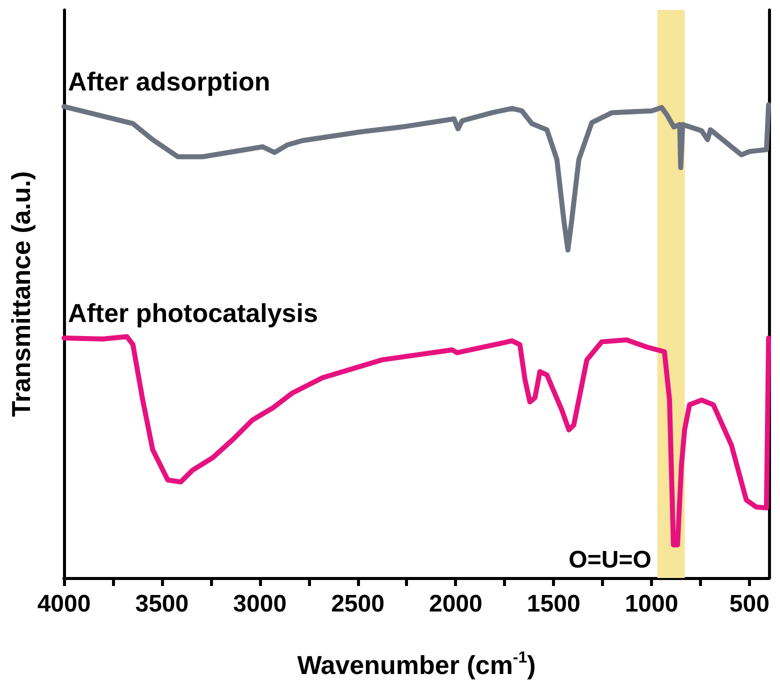 This screenshot has height=695, width=780. What do you see at coordinates (455, 604) in the screenshot?
I see `x-tick-label: 2000` at bounding box center [455, 604].